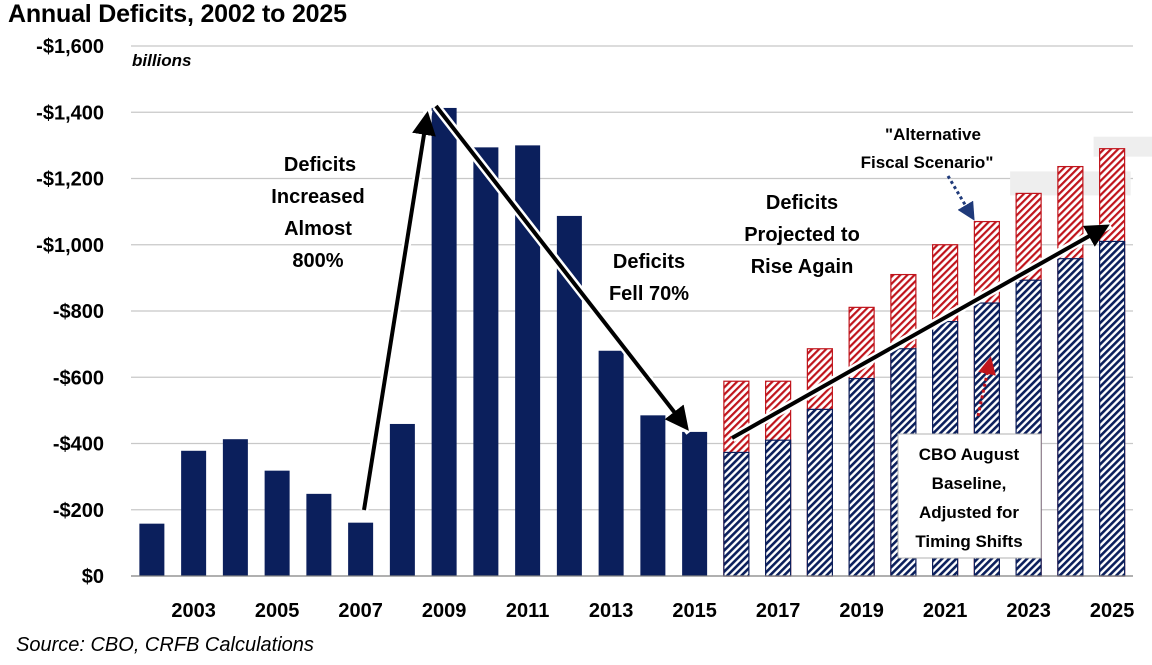 The height and width of the screenshot is (665, 1152). What do you see at coordinates (70, 113) in the screenshot?
I see `y-tick-label: -$1,400` at bounding box center [70, 113].